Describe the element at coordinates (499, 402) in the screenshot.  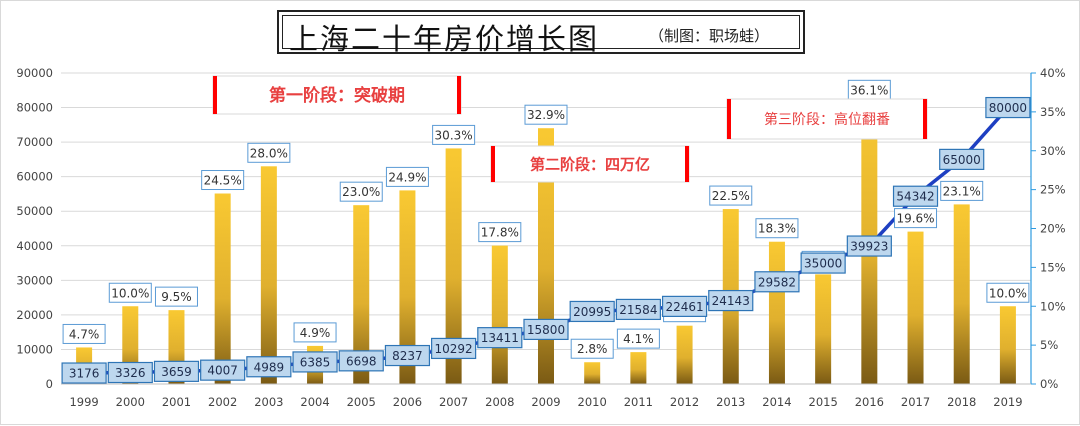
I see `x-tick-label: 2008` at that location.